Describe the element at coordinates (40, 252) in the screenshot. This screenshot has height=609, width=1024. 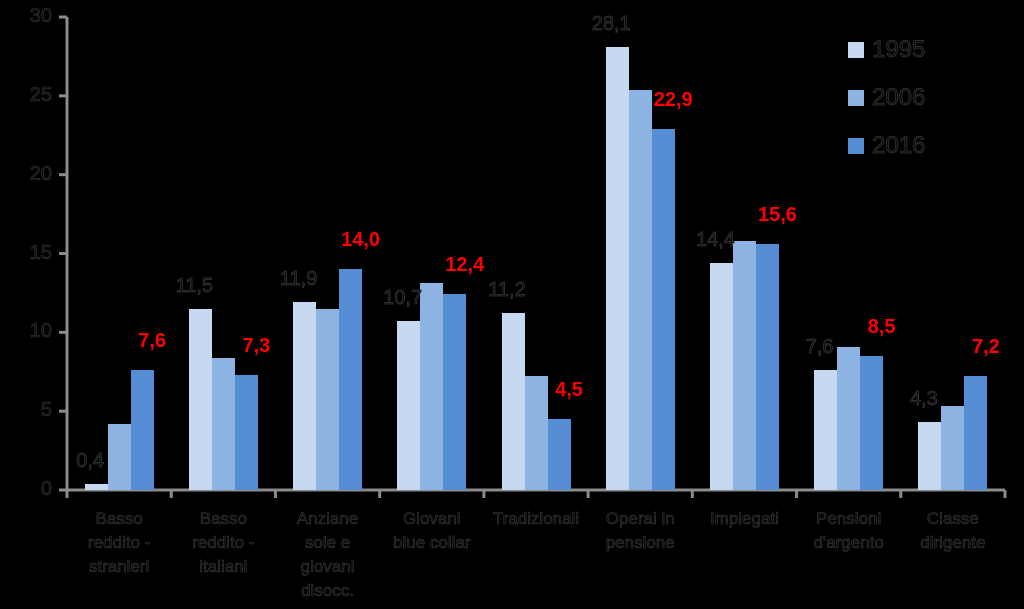
I see `y-tick-label: 15` at that location.